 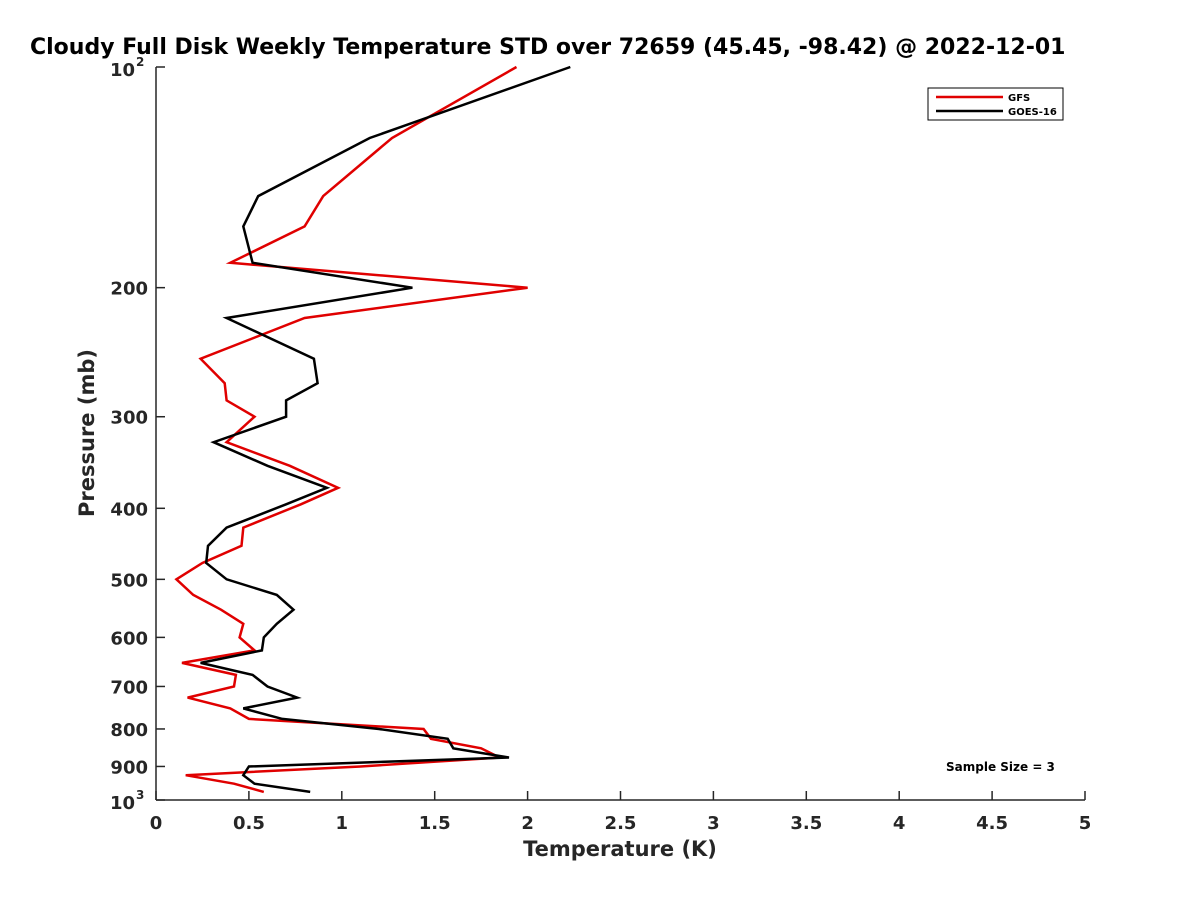 I want to click on legend-label-gfs: GFS, so click(x=1019, y=98).